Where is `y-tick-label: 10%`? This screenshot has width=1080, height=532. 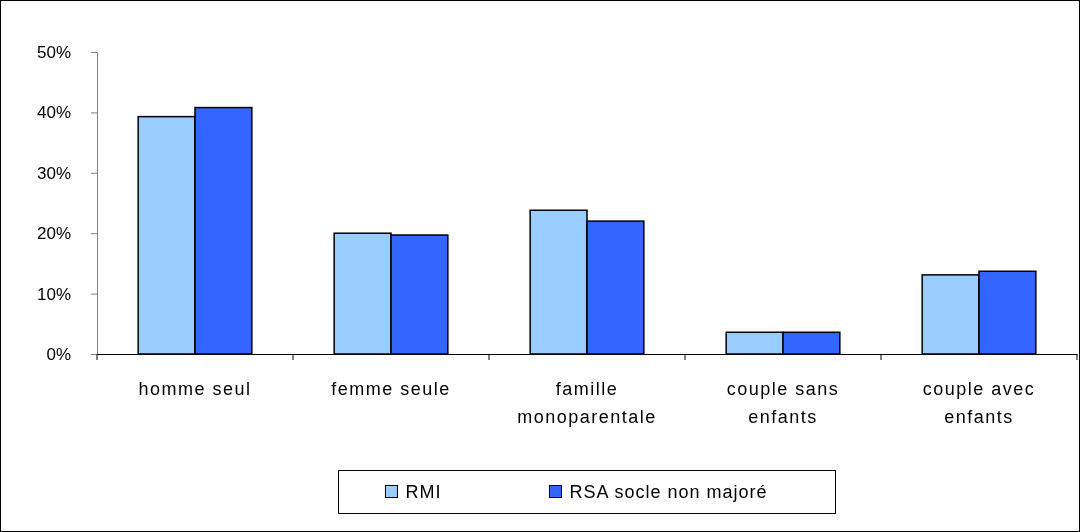
y-tick-label: 10% is located at coordinates (53, 294).